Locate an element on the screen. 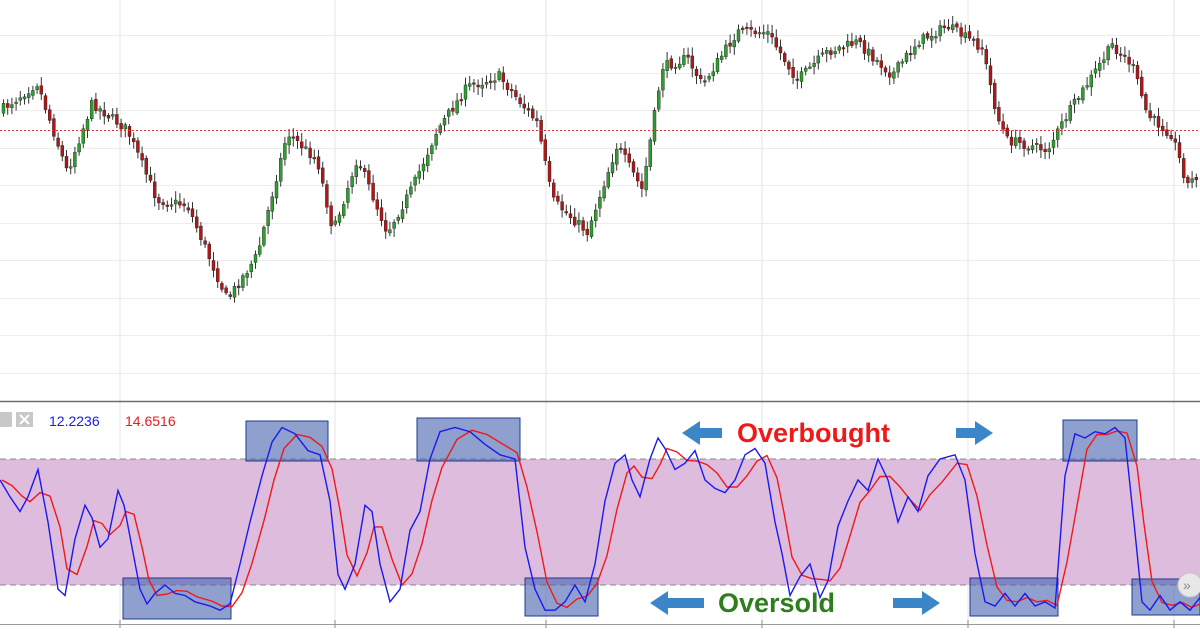 This screenshot has height=633, width=1200. oversold-annotation: Oversold is located at coordinates (795, 603).